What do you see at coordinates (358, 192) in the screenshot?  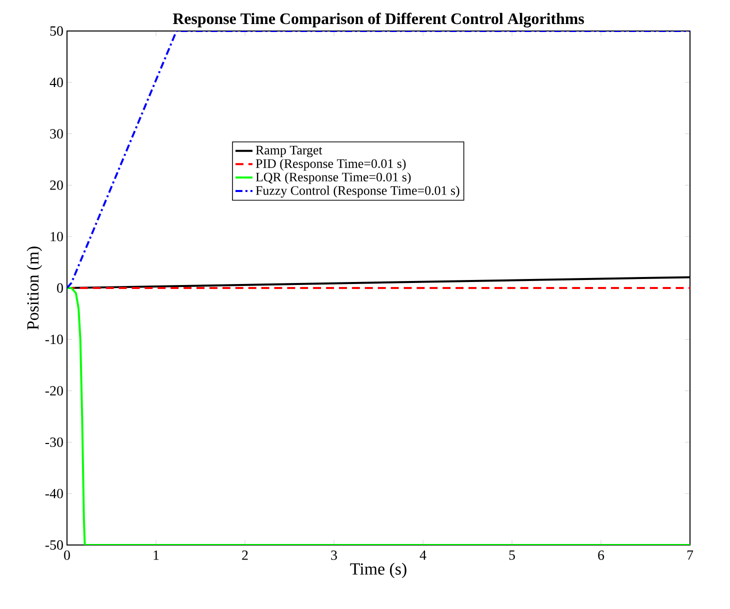 I see `legend-label: Fuzzy Control (Response Time=0.01 s)` at bounding box center [358, 192].